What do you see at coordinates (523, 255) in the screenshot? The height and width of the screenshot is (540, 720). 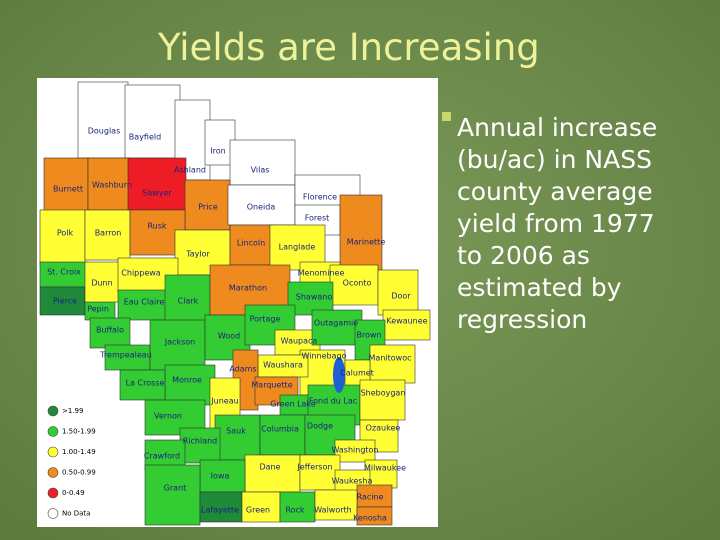 I see `bullet-line: to 2006 as` at bounding box center [523, 255].